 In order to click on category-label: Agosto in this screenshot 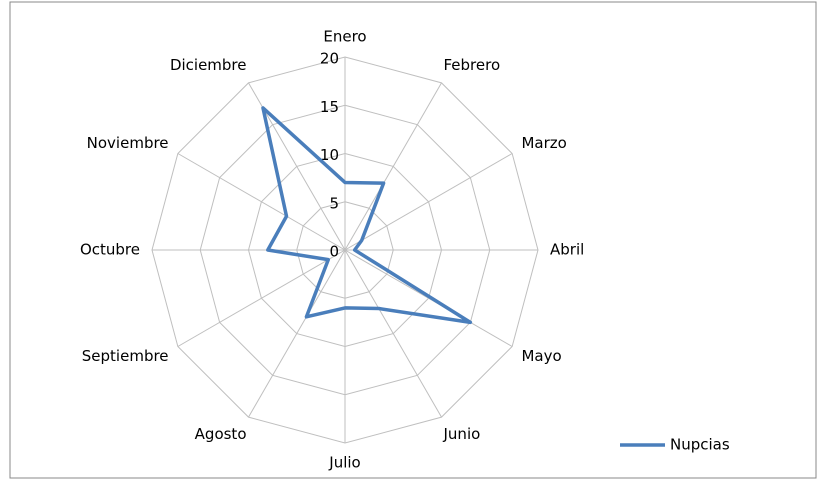, I will do `click(221, 434)`.